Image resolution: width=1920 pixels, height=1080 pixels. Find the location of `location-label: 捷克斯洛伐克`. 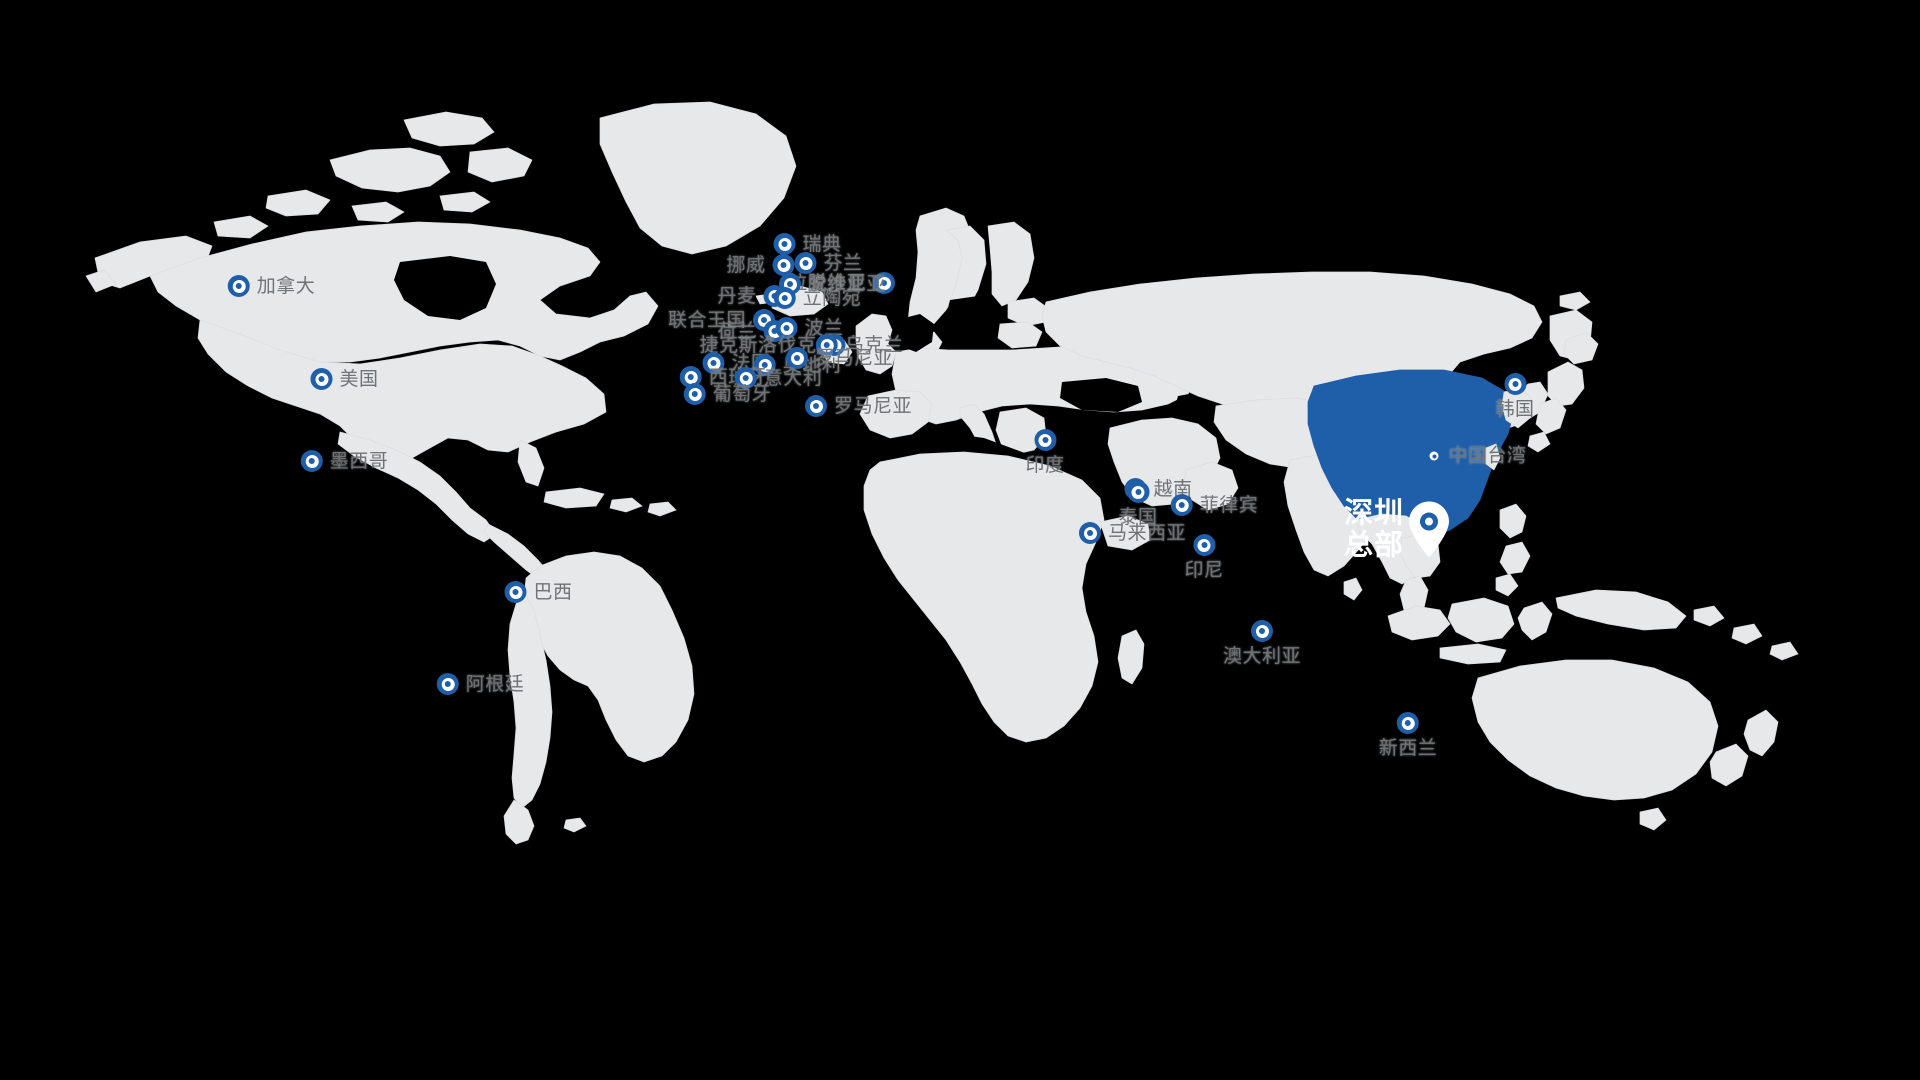

location-label: 捷克斯洛伐克 is located at coordinates (758, 345).